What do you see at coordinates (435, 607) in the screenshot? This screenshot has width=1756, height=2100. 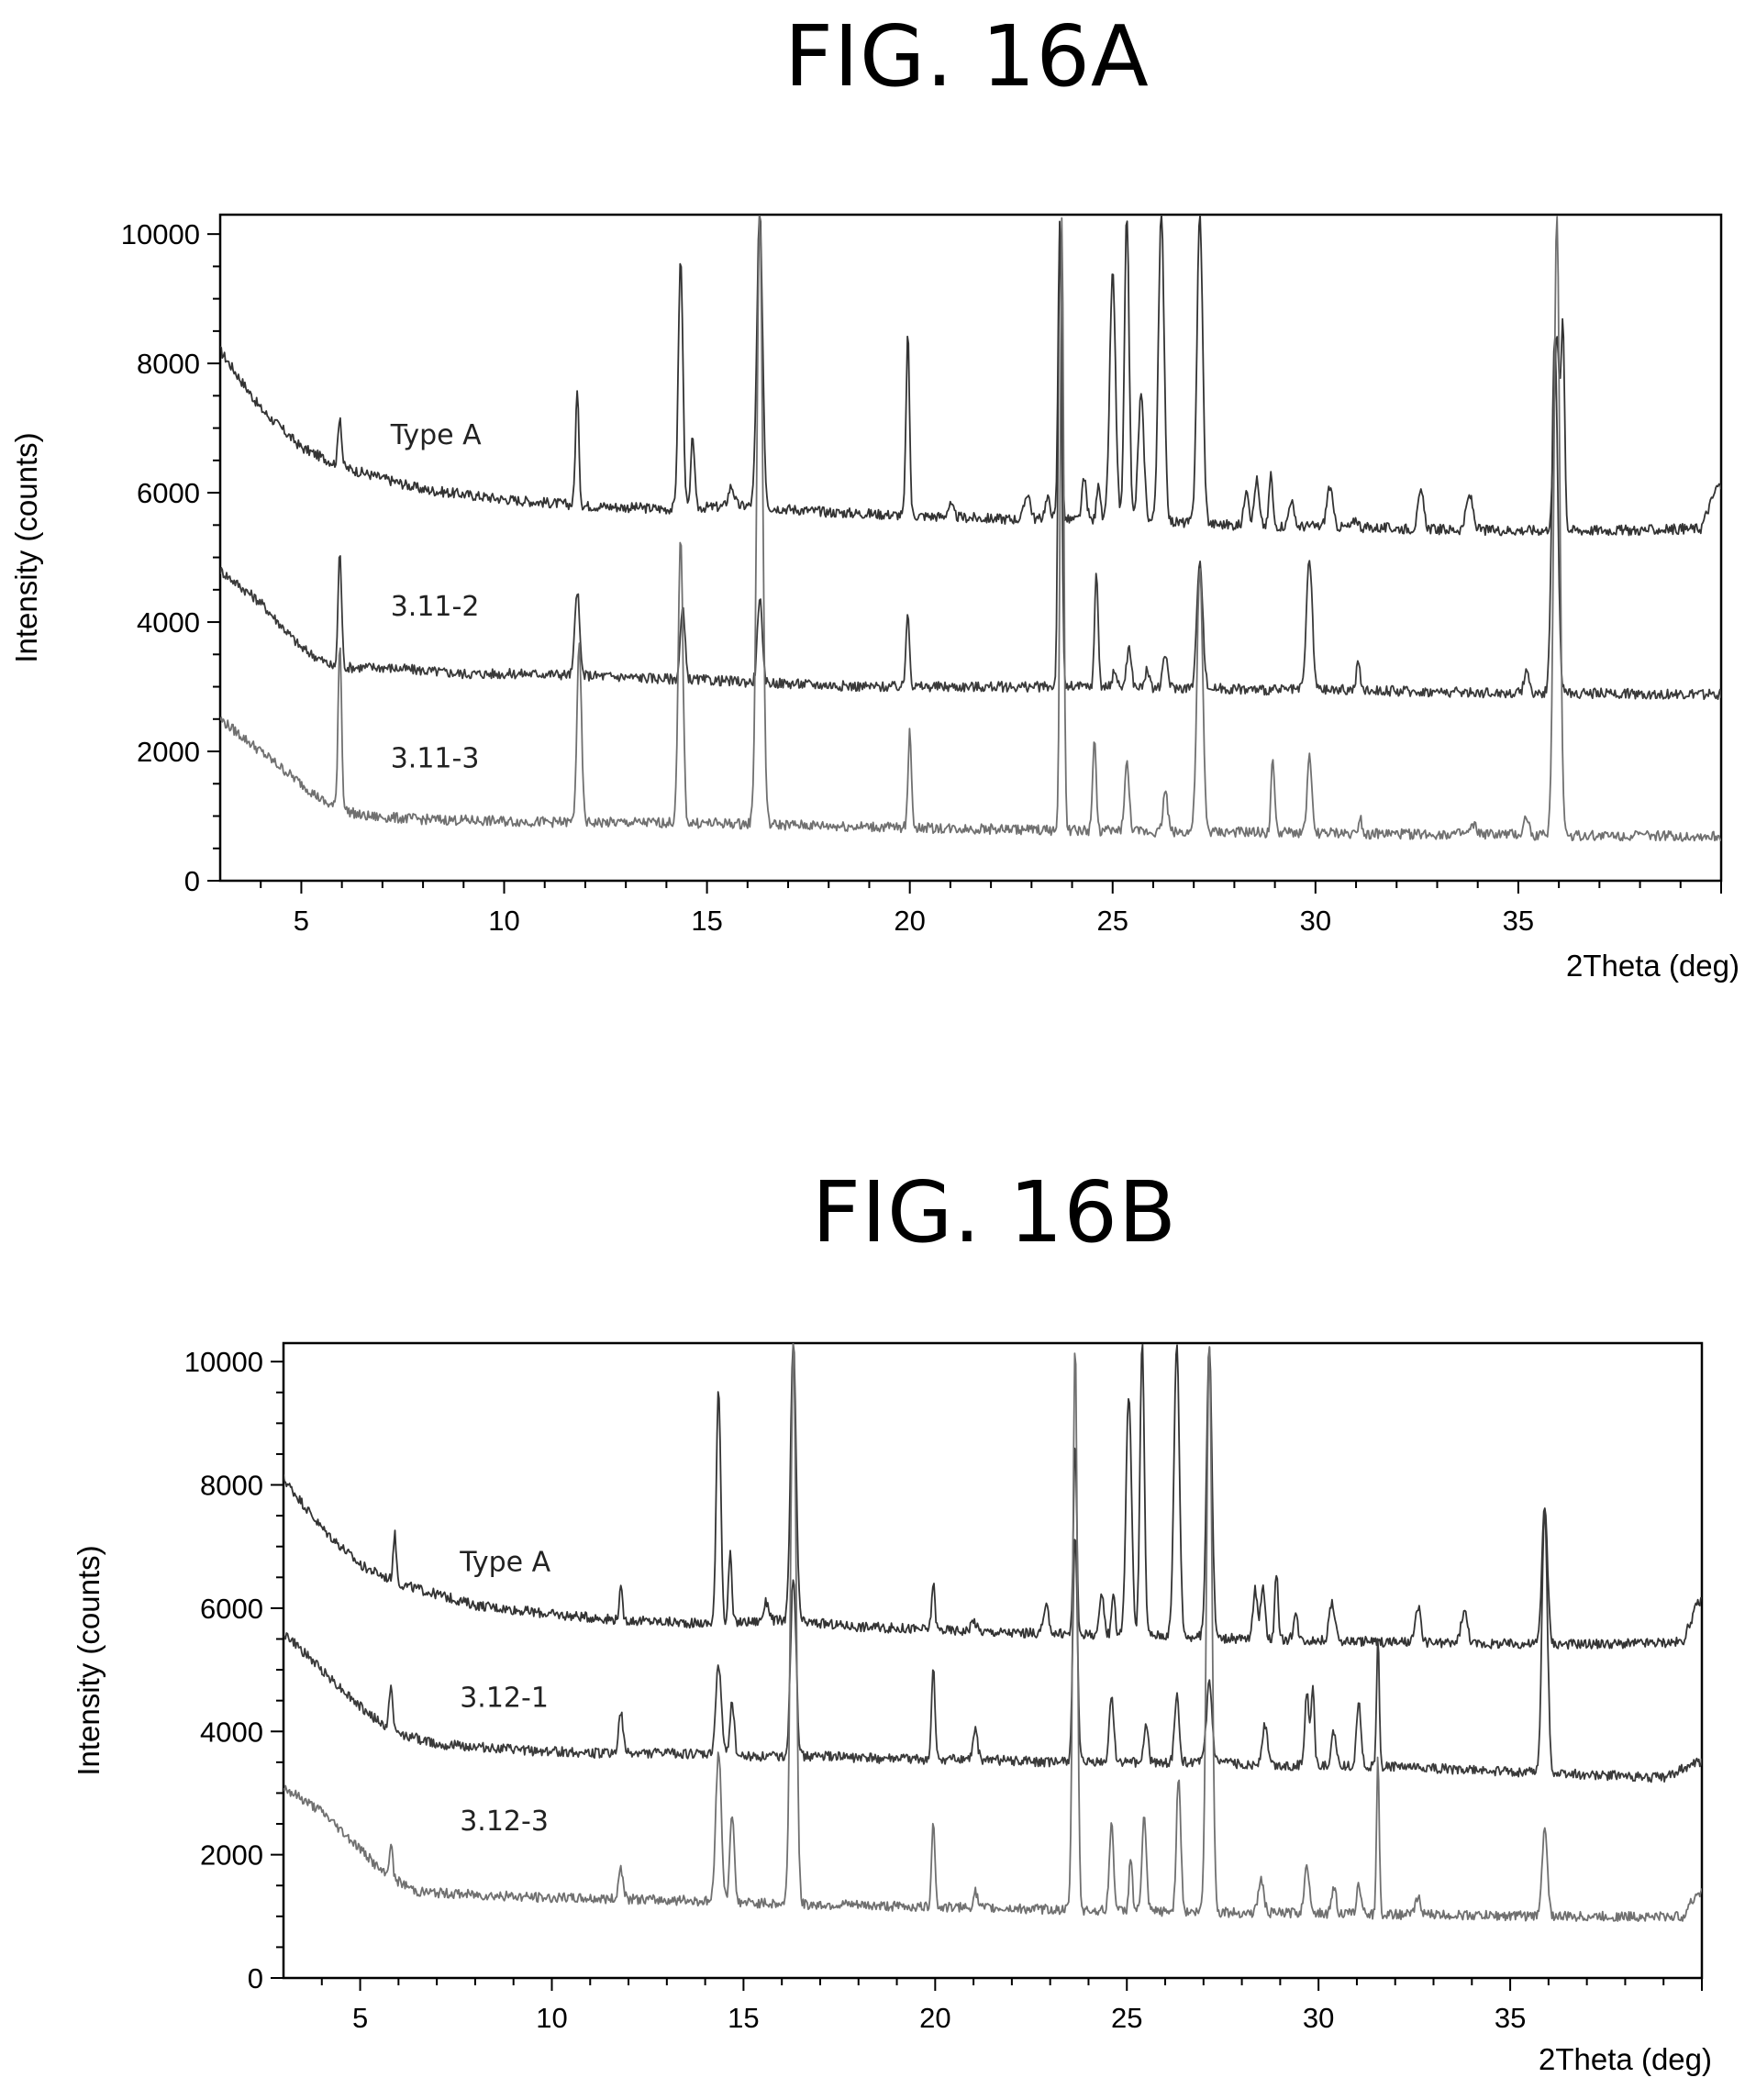 I see `series-label: 3.11-2` at bounding box center [435, 607].